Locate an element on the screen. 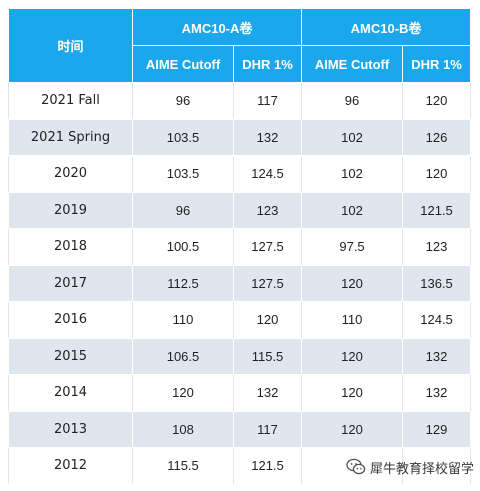 The image size is (480, 491). table-row: 2015 106.5 115.5 120 132 is located at coordinates (240, 356).